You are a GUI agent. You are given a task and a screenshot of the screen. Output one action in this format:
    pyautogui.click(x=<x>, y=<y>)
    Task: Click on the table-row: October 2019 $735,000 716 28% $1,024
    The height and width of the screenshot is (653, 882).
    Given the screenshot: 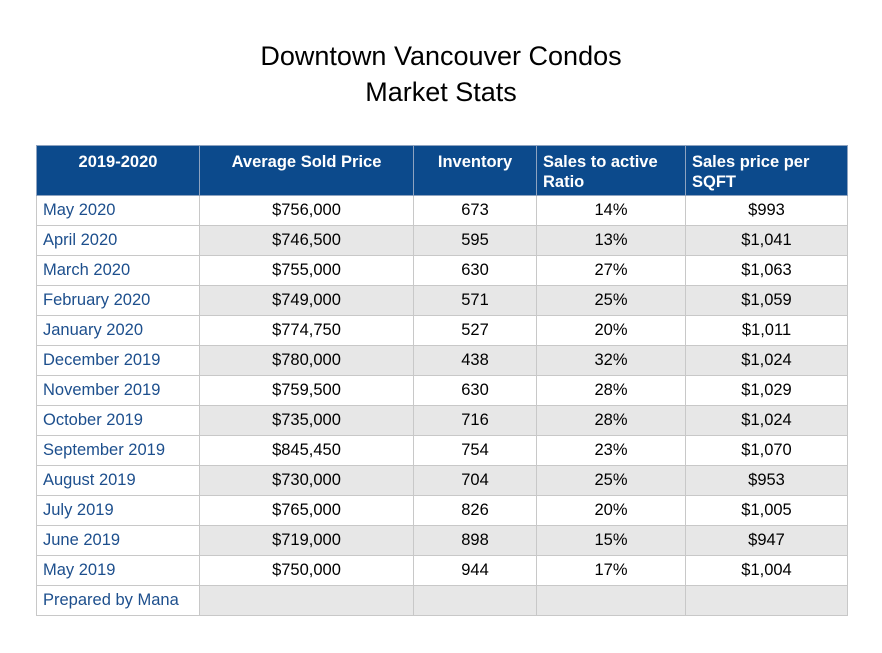 What is the action you would take?
    pyautogui.click(x=442, y=420)
    